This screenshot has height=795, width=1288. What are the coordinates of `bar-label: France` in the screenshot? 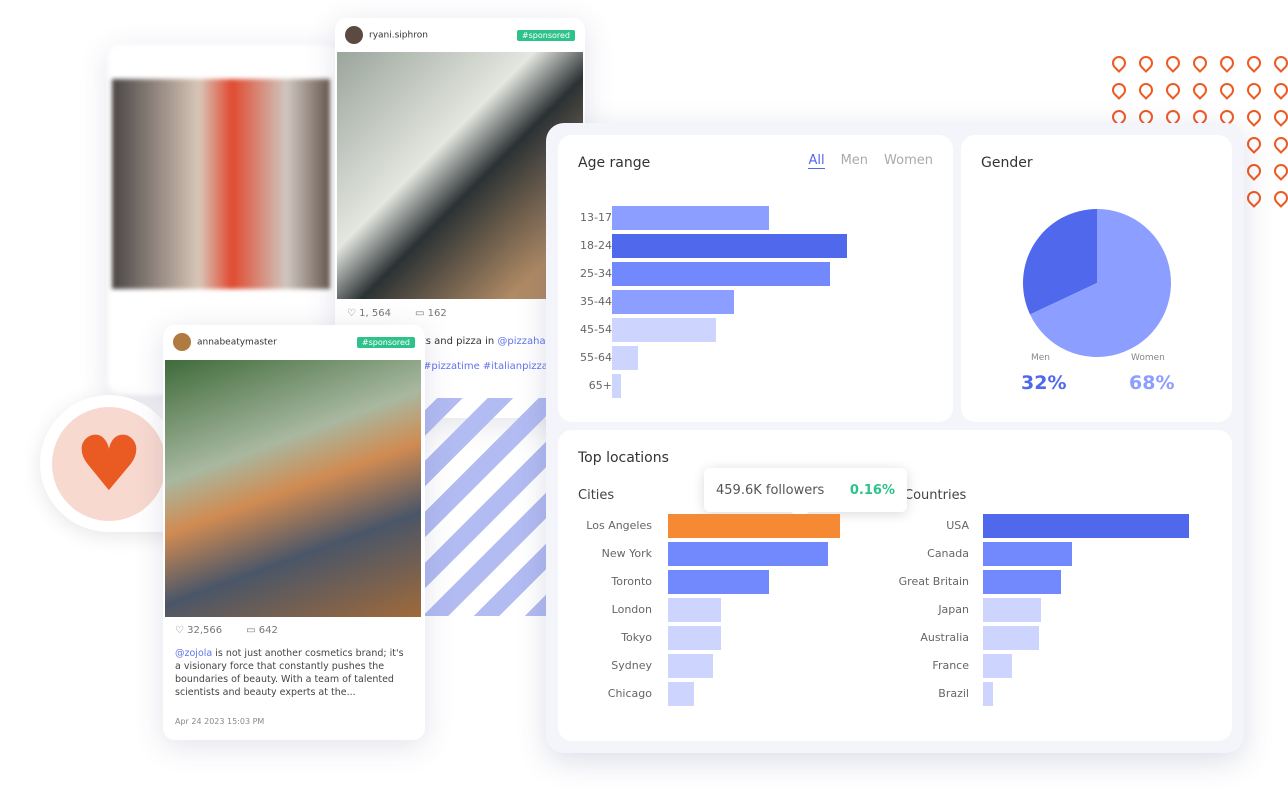 It's located at (950, 665).